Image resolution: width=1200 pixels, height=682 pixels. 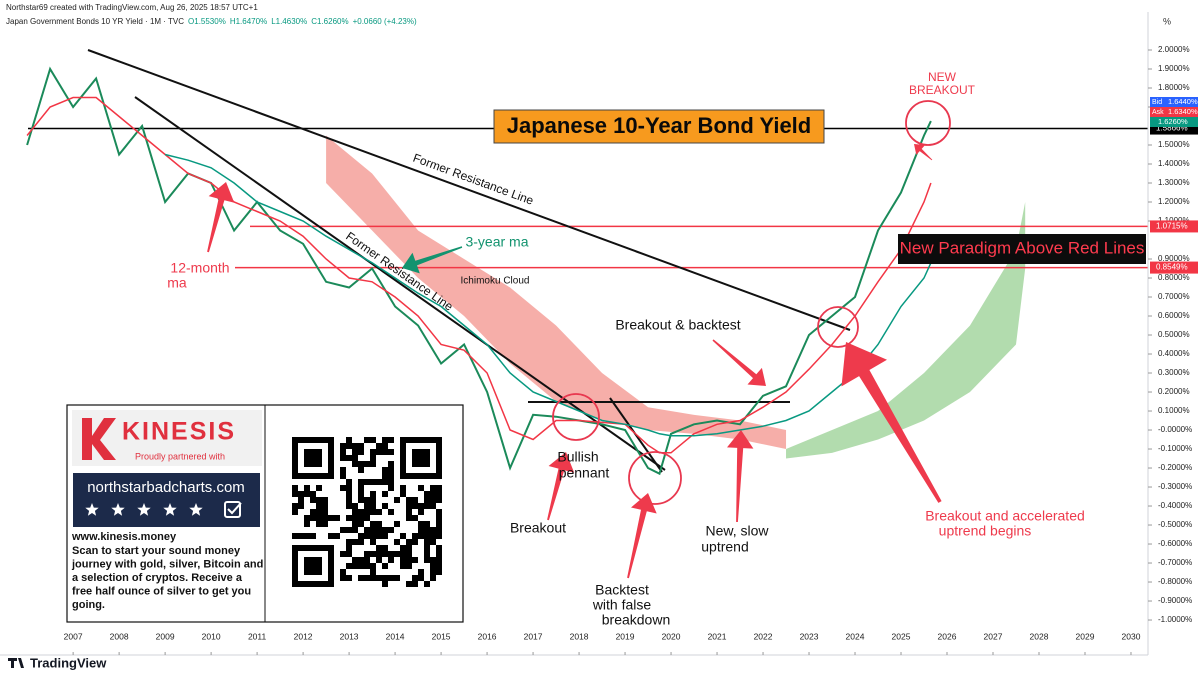 I want to click on x-tick-label: 2021, so click(x=717, y=636).